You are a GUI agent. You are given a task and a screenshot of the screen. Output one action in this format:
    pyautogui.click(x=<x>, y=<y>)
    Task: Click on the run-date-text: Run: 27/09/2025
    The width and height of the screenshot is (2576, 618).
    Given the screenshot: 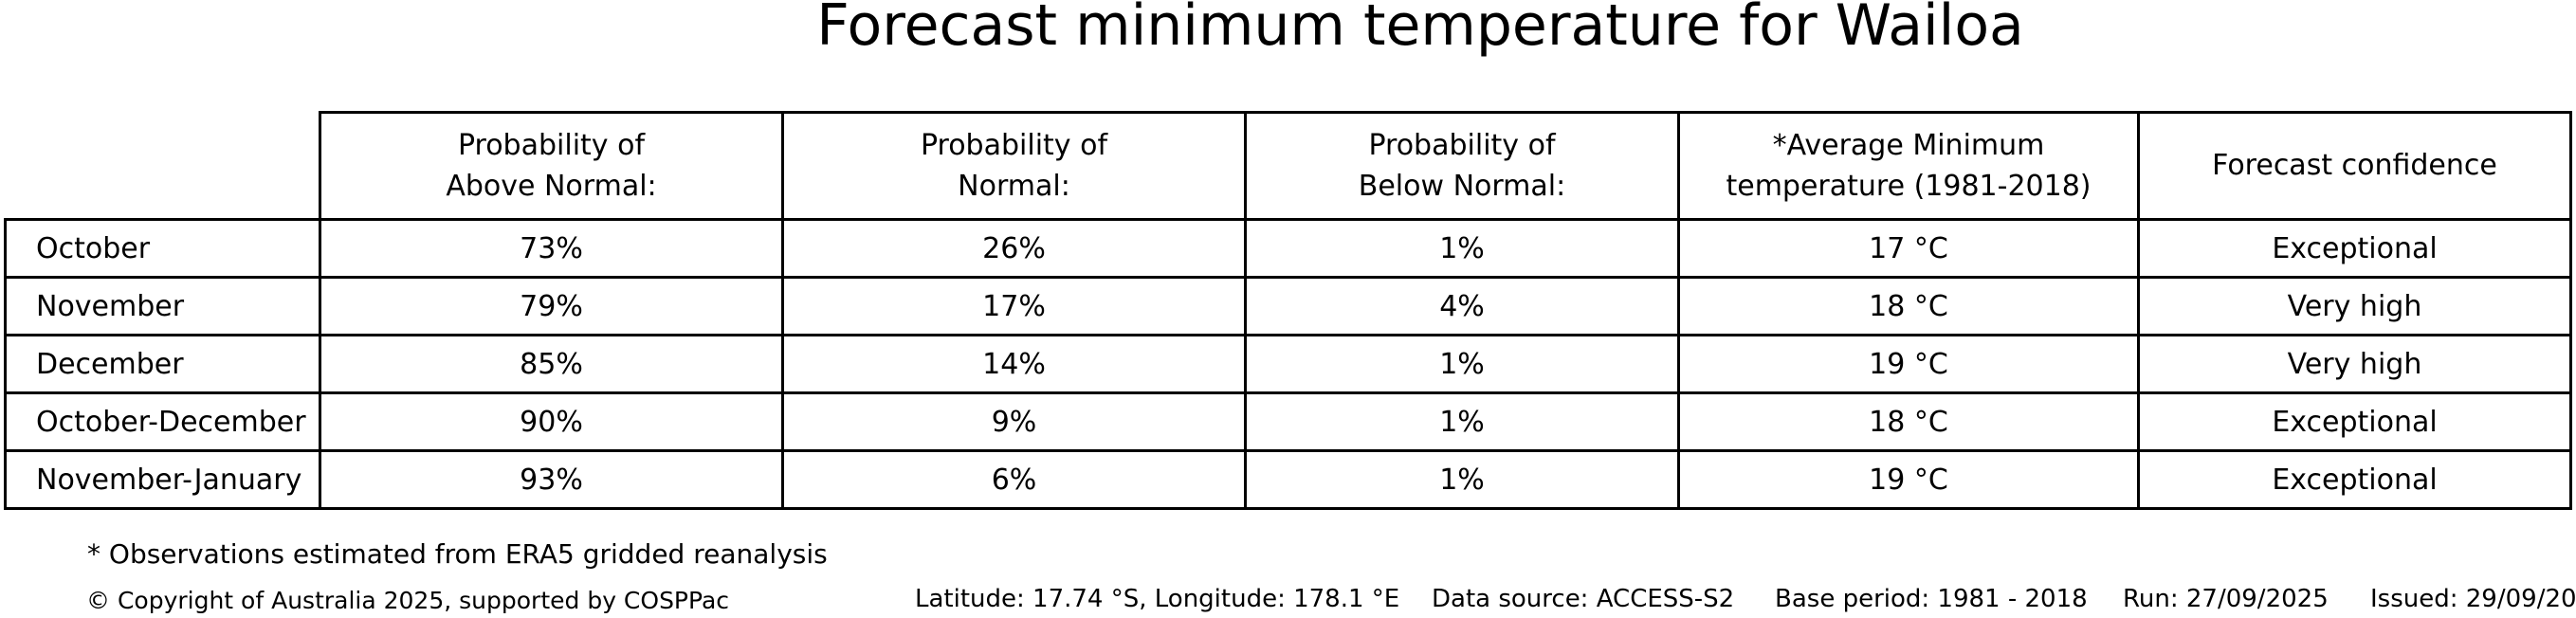 What is the action you would take?
    pyautogui.click(x=2226, y=599)
    